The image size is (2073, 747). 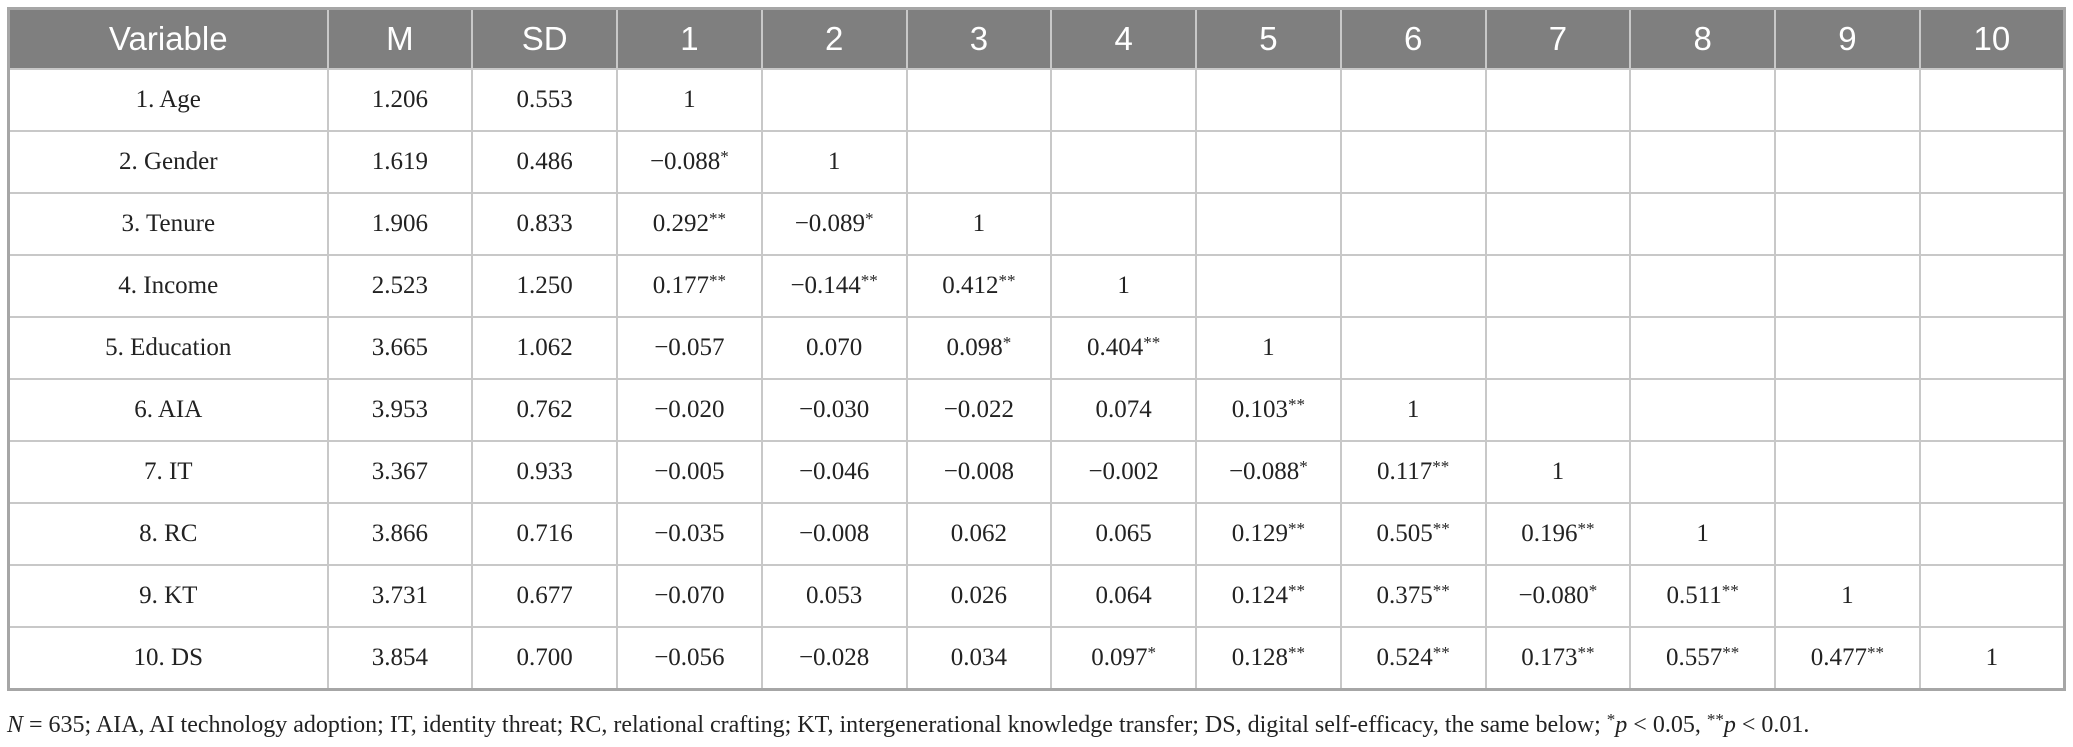 I want to click on cell: 2.523, so click(x=400, y=286).